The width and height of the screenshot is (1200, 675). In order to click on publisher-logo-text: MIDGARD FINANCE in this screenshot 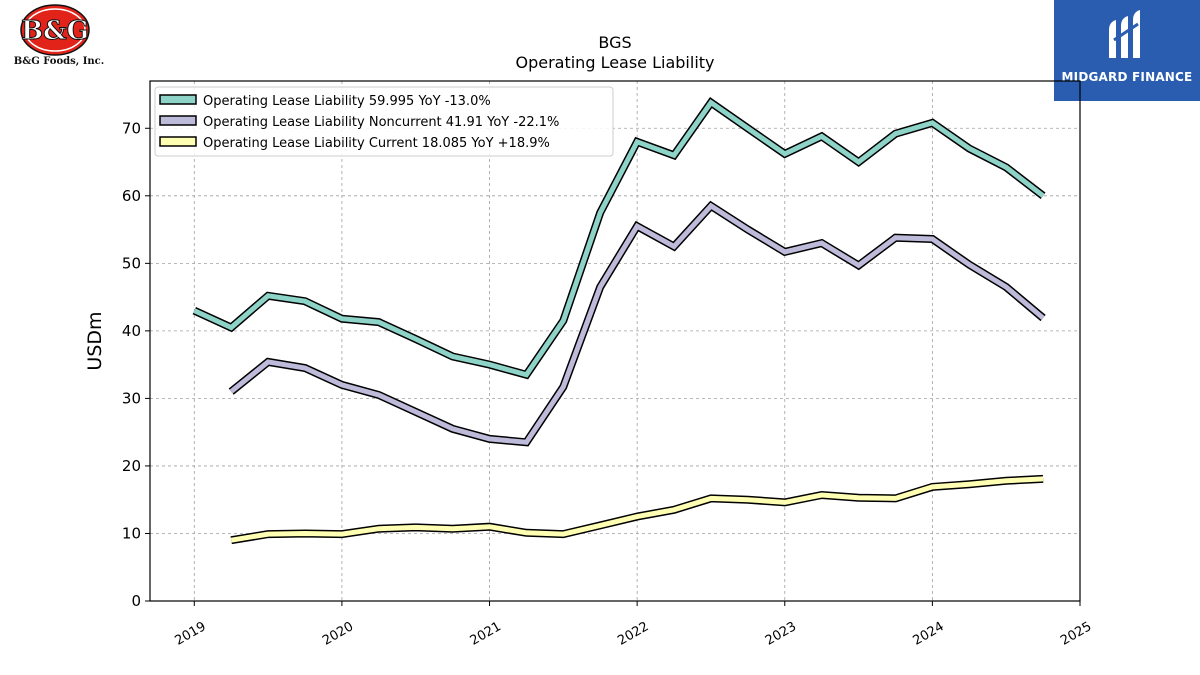, I will do `click(1127, 77)`.